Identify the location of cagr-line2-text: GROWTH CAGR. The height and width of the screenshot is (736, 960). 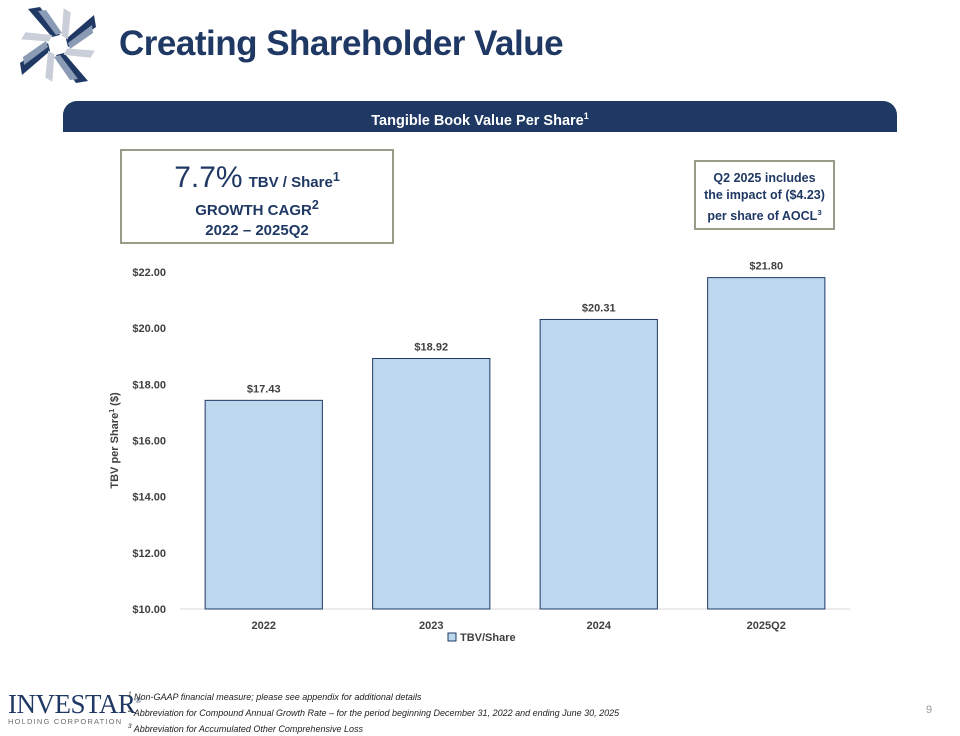
(253, 210).